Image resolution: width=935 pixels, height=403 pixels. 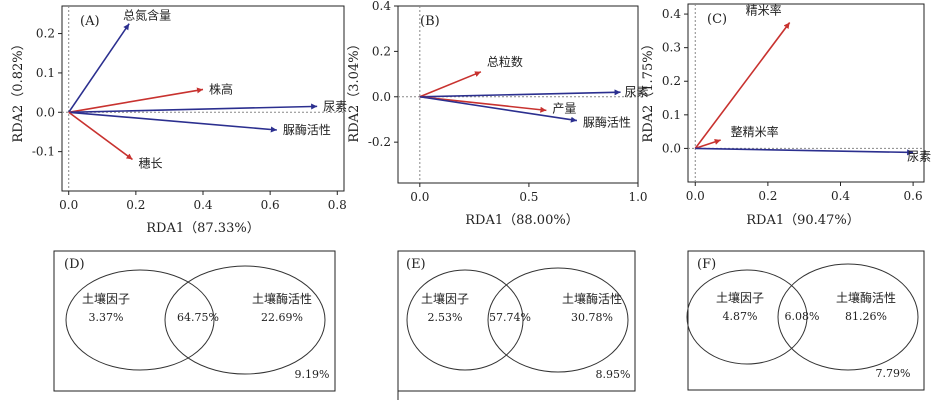 What do you see at coordinates (695, 196) in the screenshot?
I see `panel-c-x-tick-label: 0.0` at bounding box center [695, 196].